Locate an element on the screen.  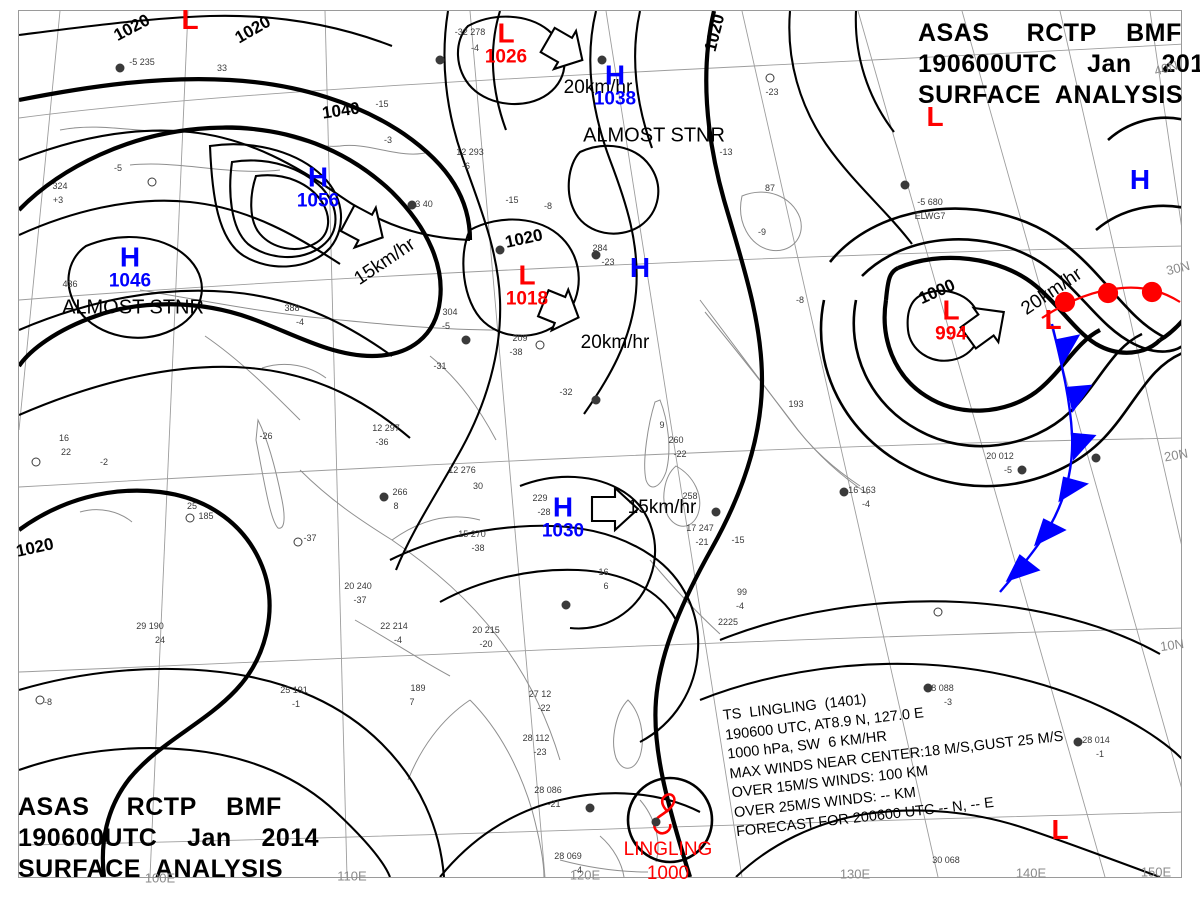
station-plot-text: -31 is located at coordinates (440, 366).